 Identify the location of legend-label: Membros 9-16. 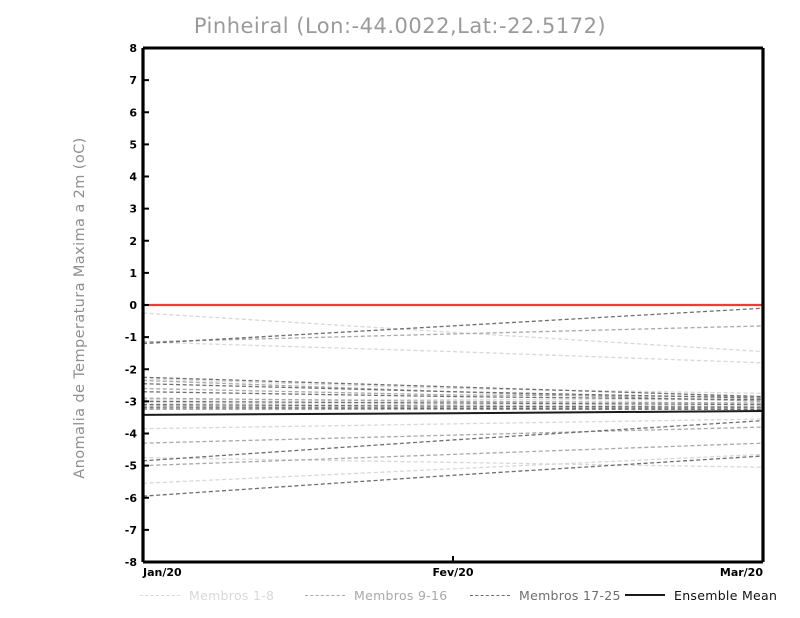
(401, 595).